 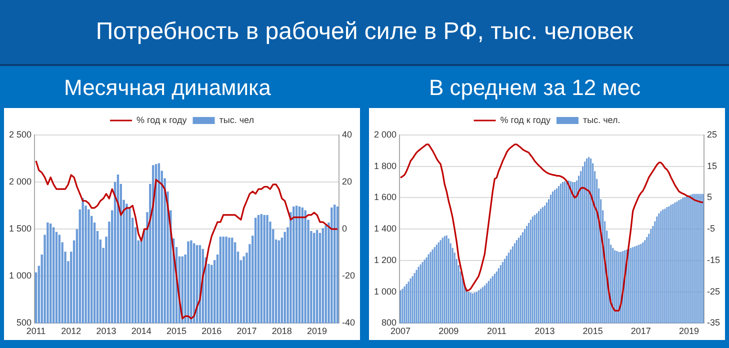 I want to click on y2-tick-label: 40, so click(x=347, y=134).